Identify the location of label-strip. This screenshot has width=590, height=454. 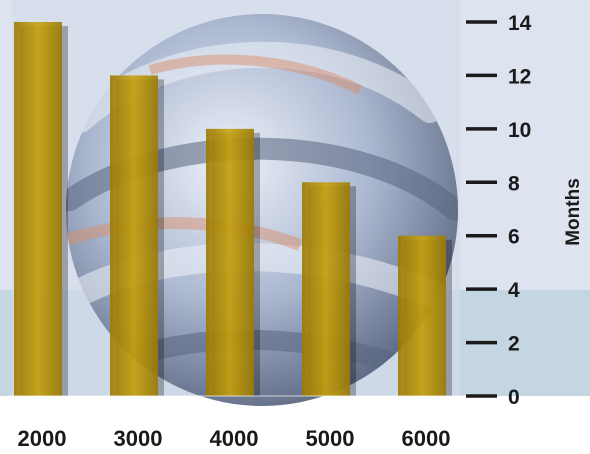
(295, 425).